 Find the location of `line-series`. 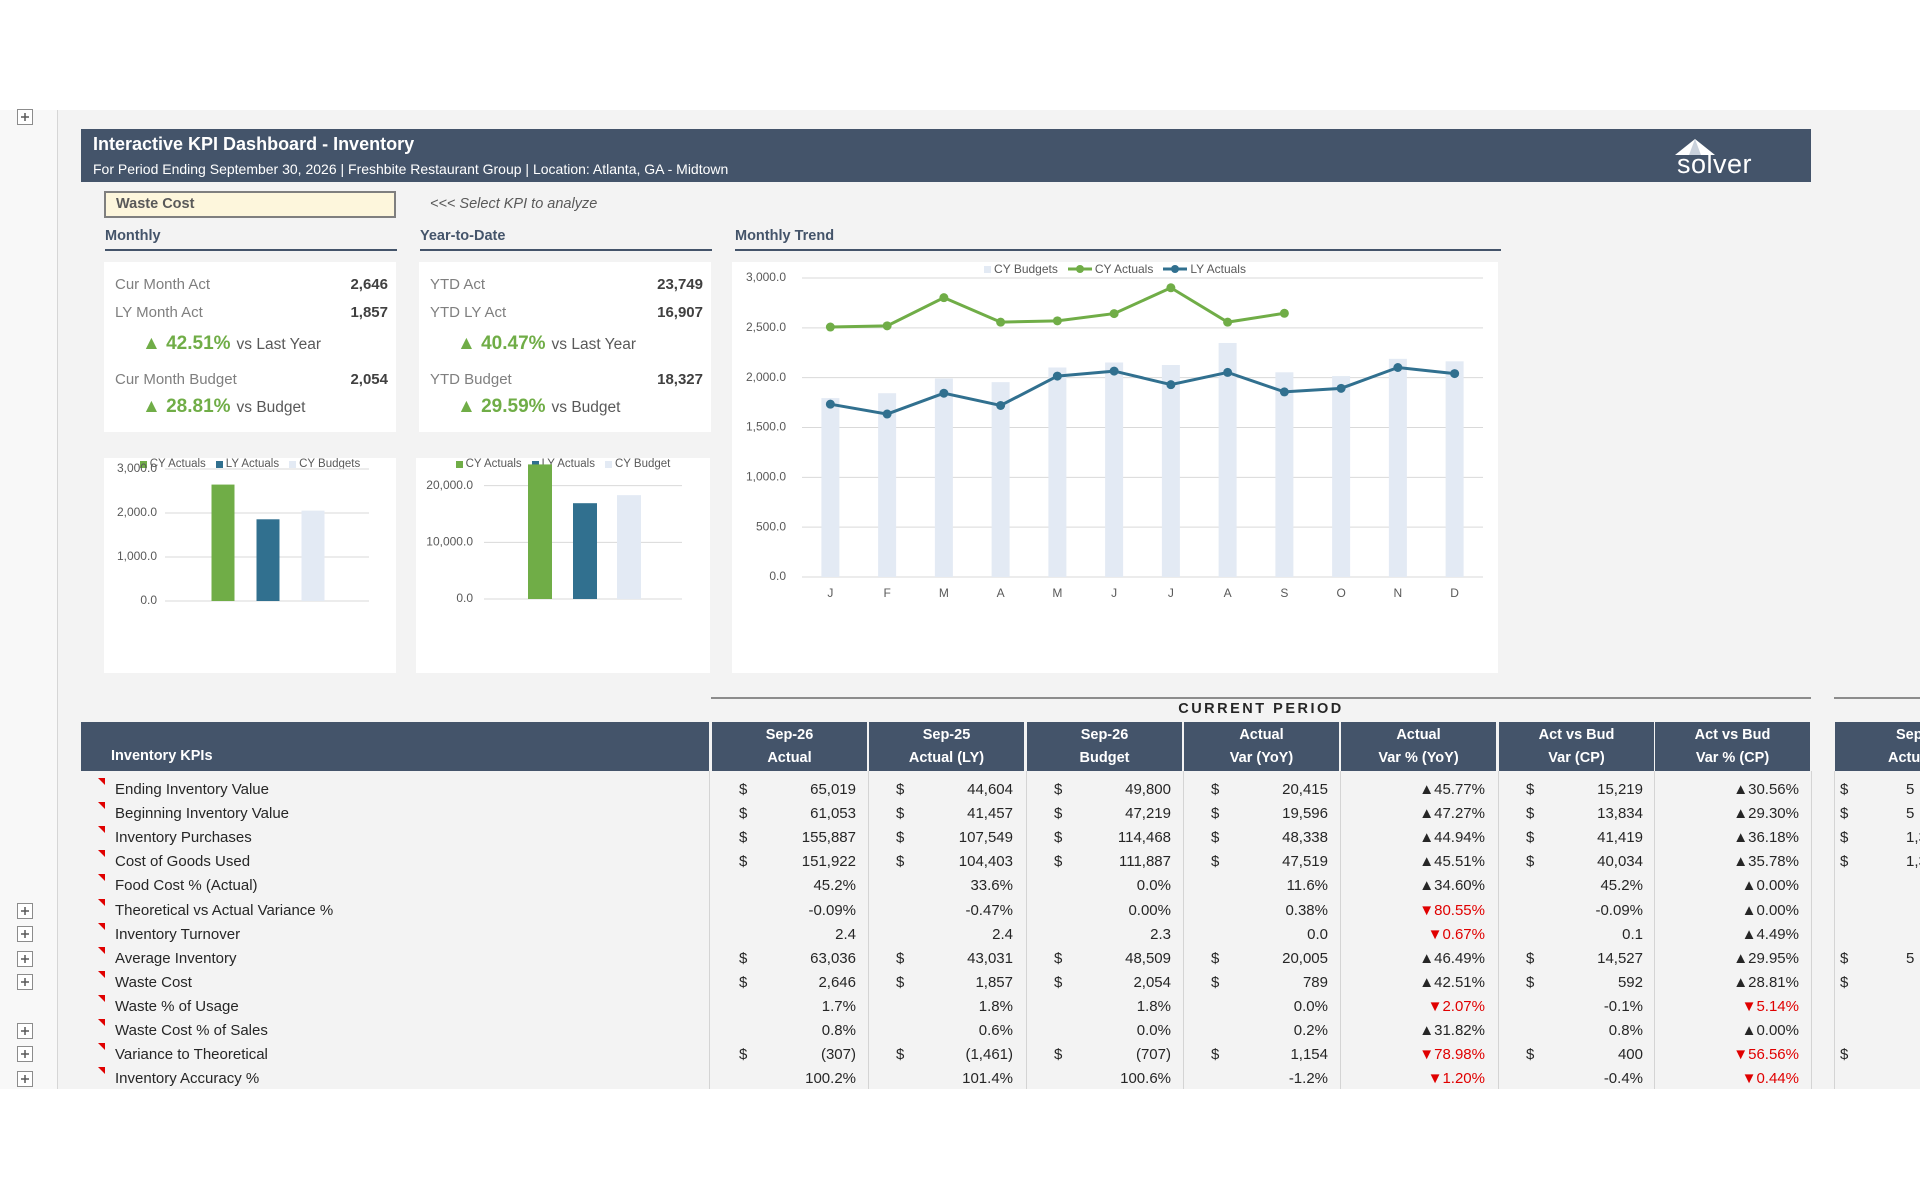

line-series is located at coordinates (1142, 390).